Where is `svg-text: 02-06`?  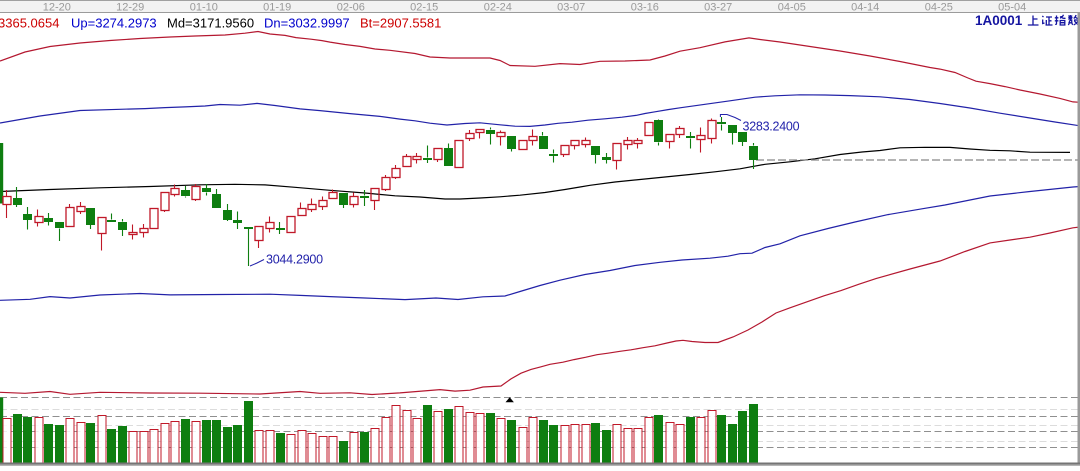 svg-text: 02-06 is located at coordinates (351, 8).